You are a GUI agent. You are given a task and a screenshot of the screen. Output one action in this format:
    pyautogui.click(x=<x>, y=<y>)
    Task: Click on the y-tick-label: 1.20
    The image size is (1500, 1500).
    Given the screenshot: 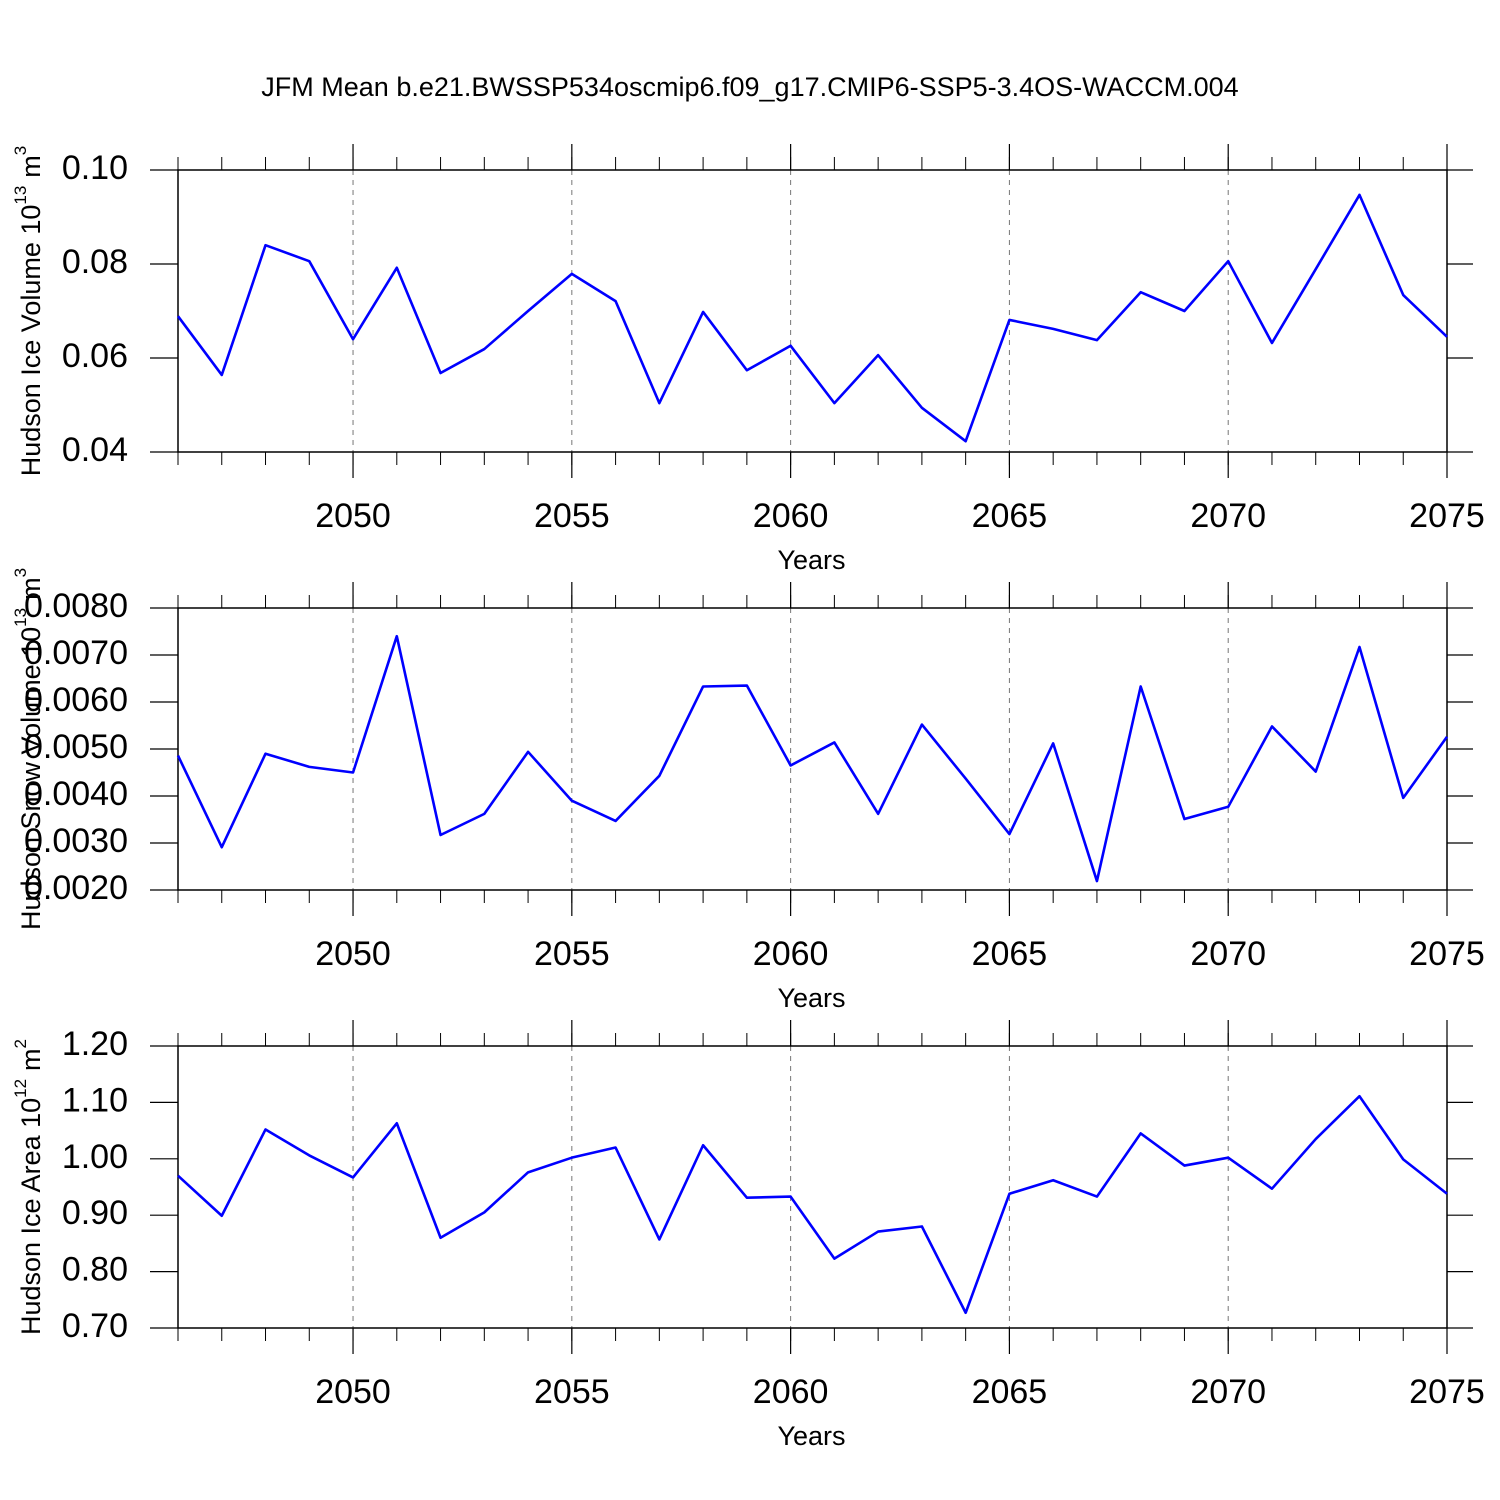 What is the action you would take?
    pyautogui.click(x=95, y=1044)
    